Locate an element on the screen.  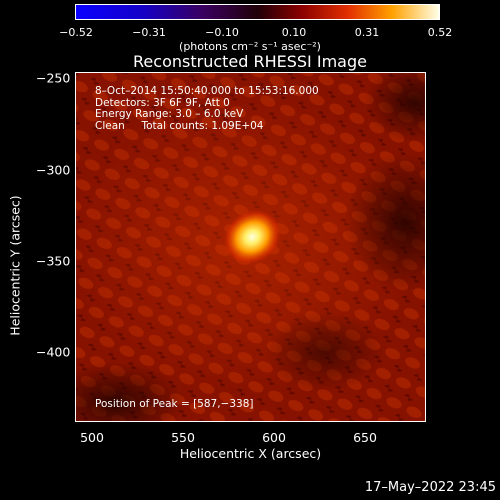
x-tick-label: 650 is located at coordinates (365, 437).